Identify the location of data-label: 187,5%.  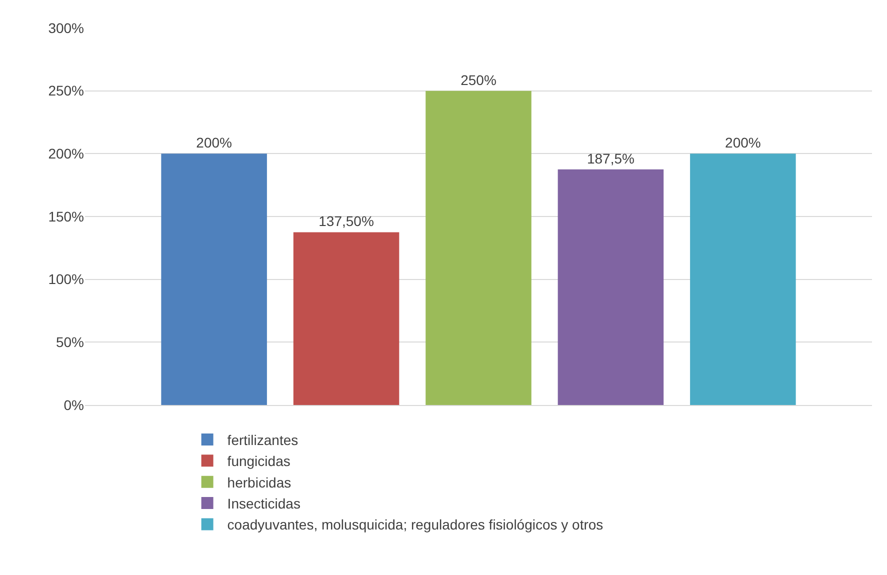
(610, 158).